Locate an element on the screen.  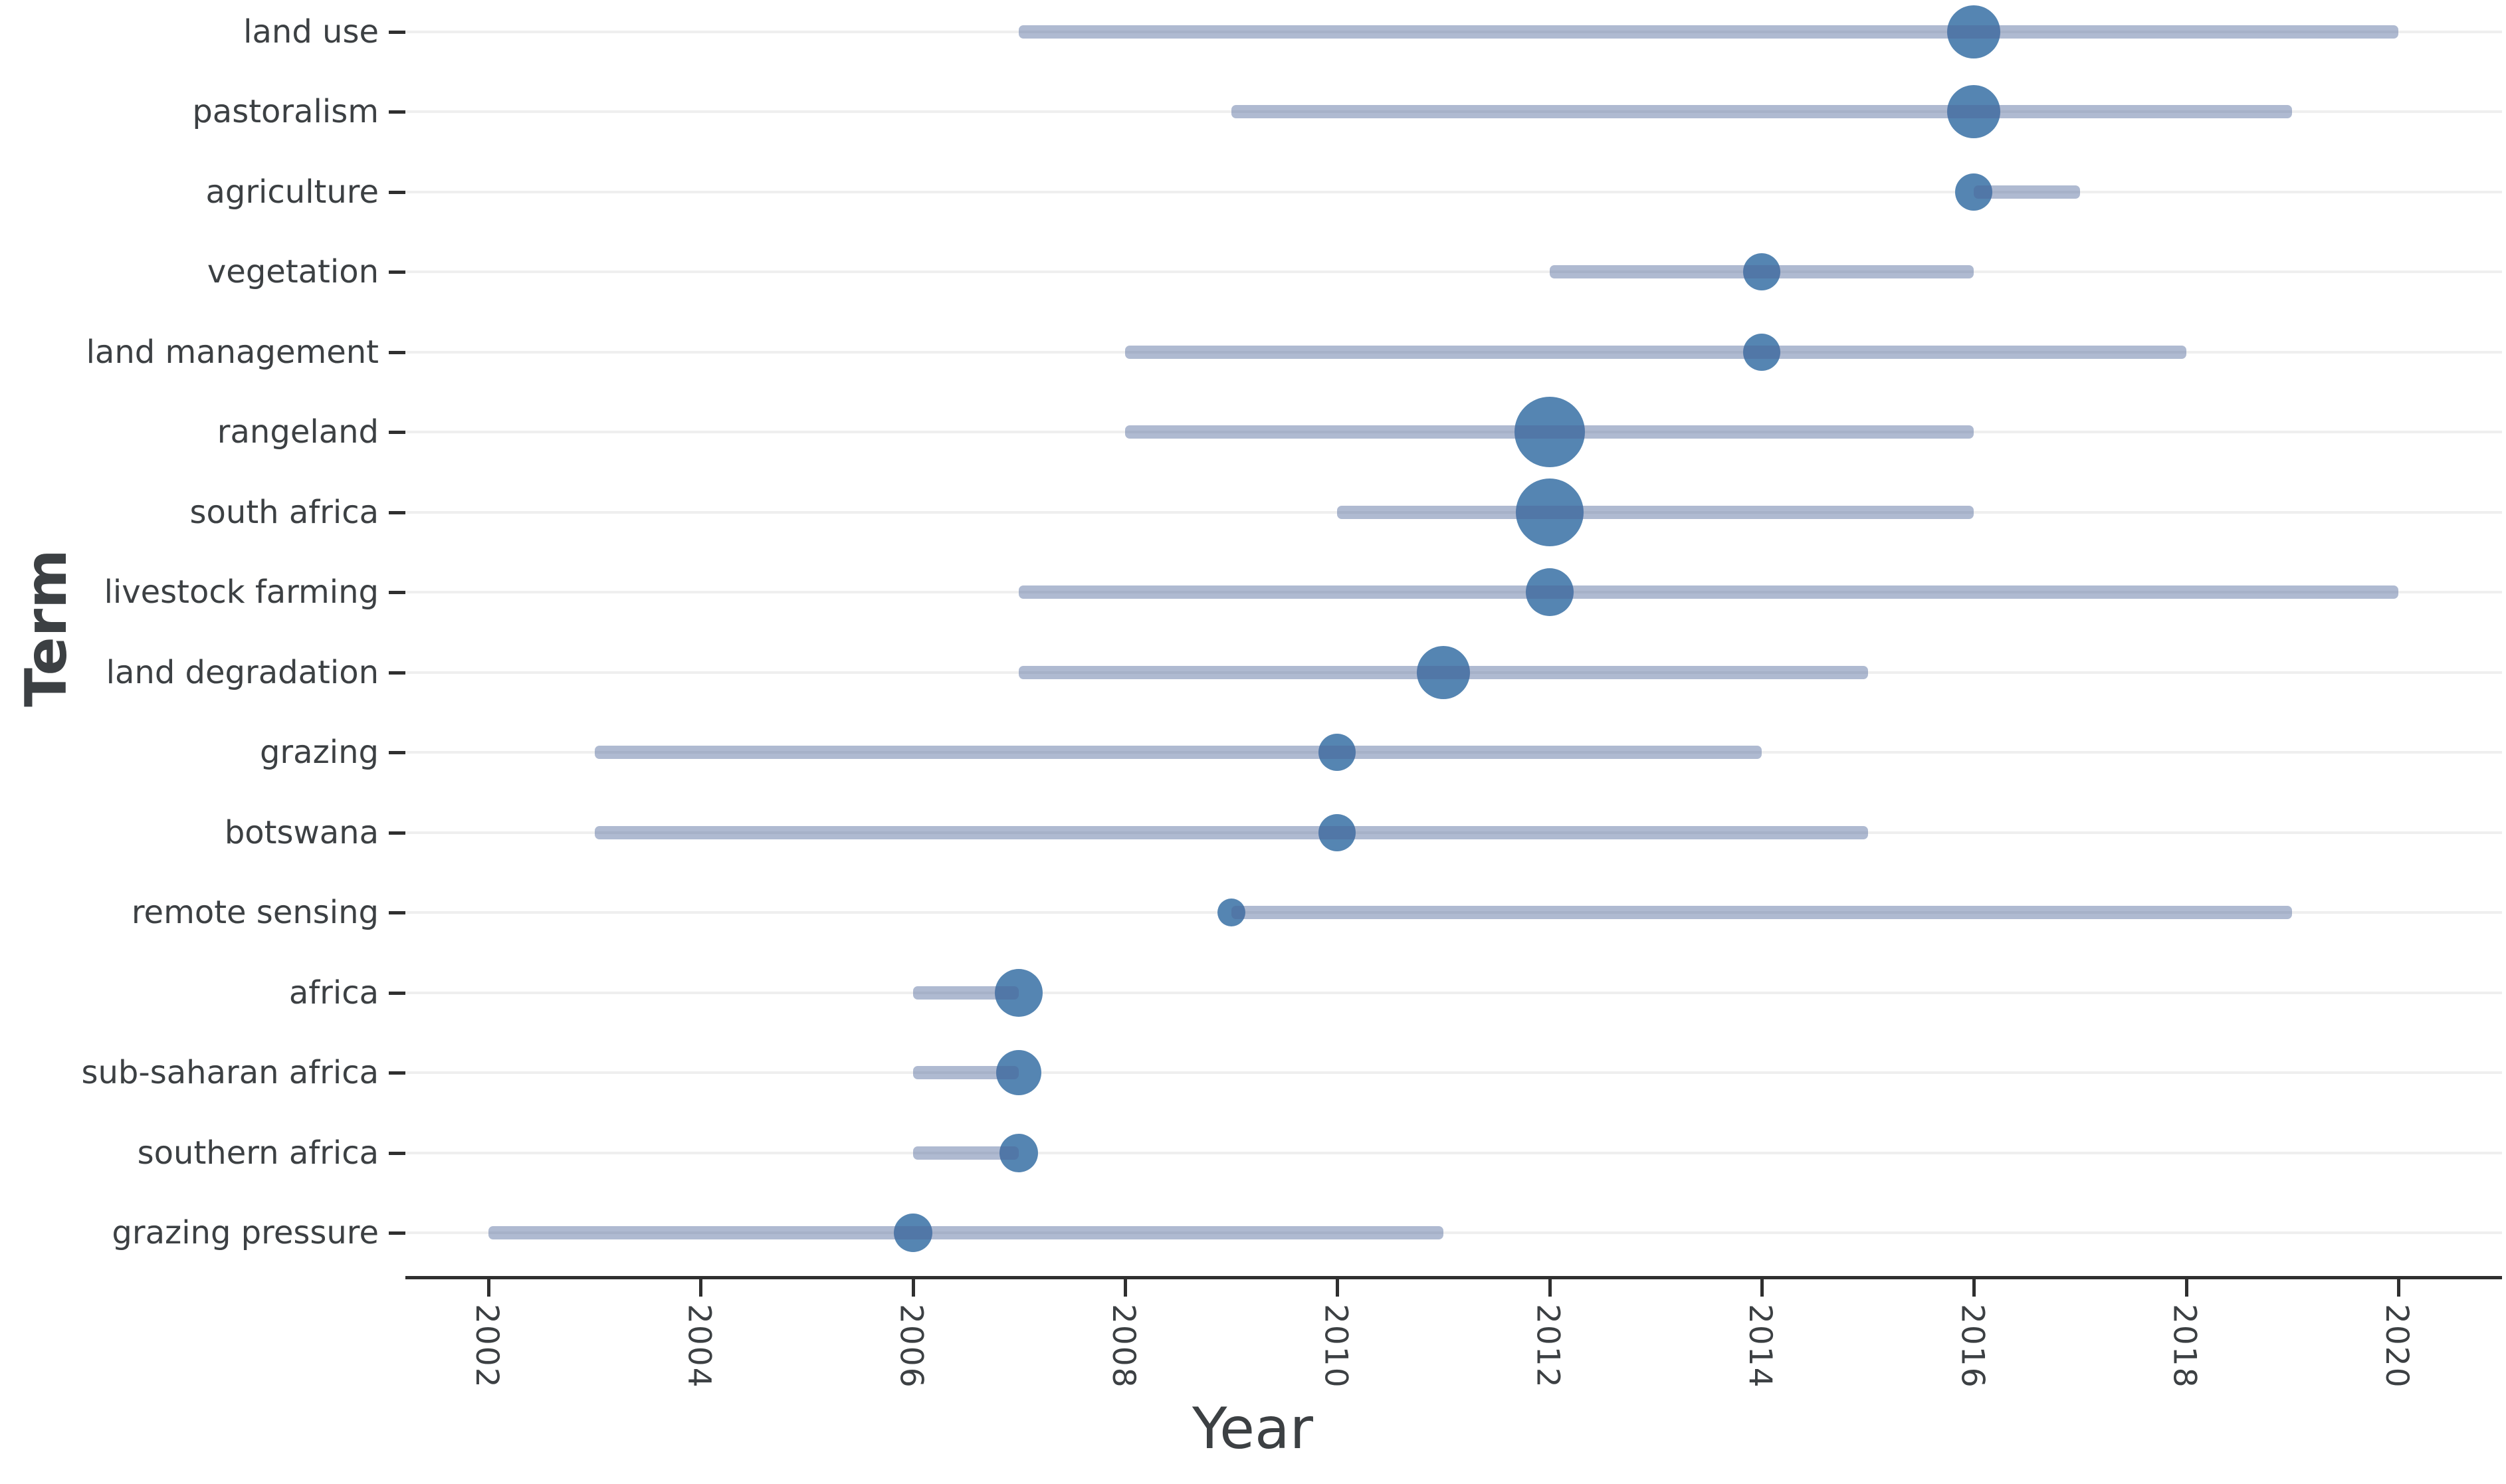
y-axis-category-label: south africa is located at coordinates (284, 512).